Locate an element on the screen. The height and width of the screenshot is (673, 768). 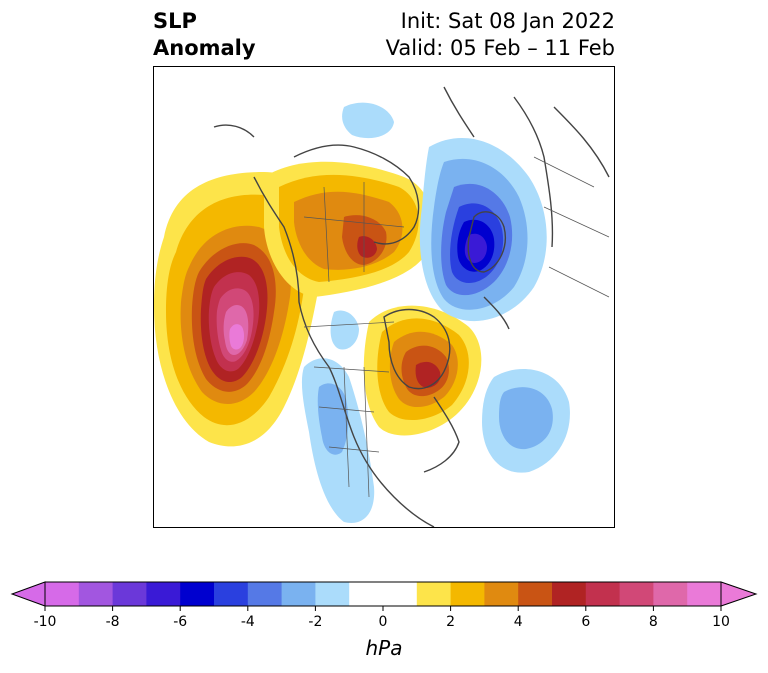
colorbar-tick-label: -2 is located at coordinates (315, 622).